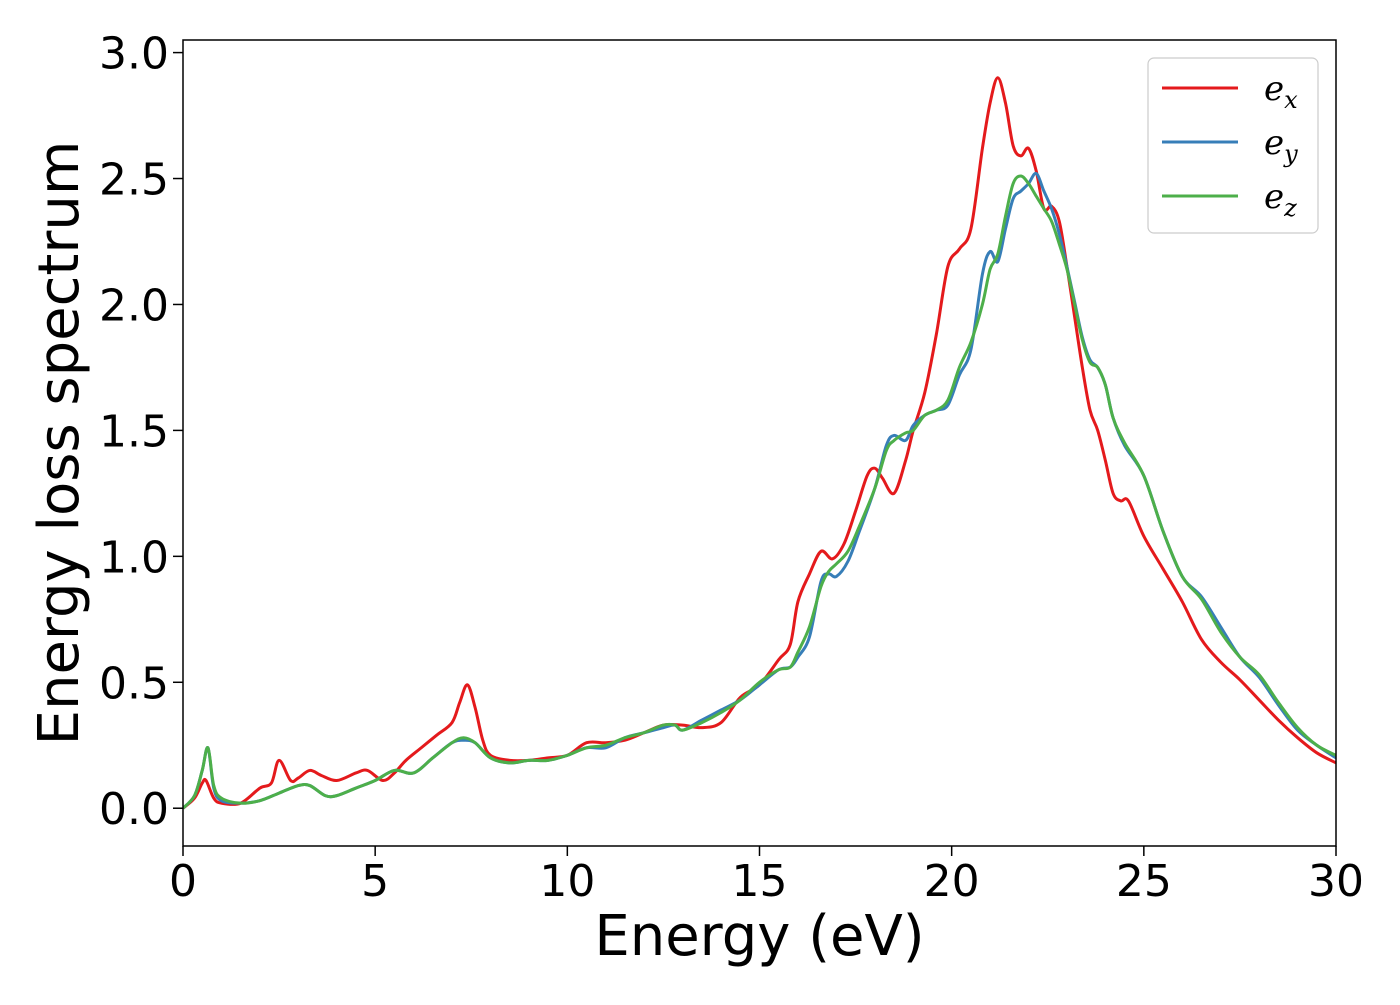 The image size is (1400, 1005). What do you see at coordinates (134, 180) in the screenshot?
I see `y-tick-label: 2.5` at bounding box center [134, 180].